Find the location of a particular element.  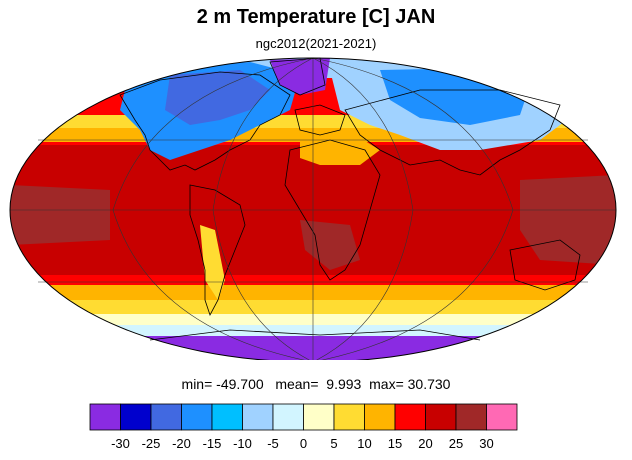

colorbar-tick-label: -10 is located at coordinates (242, 443).